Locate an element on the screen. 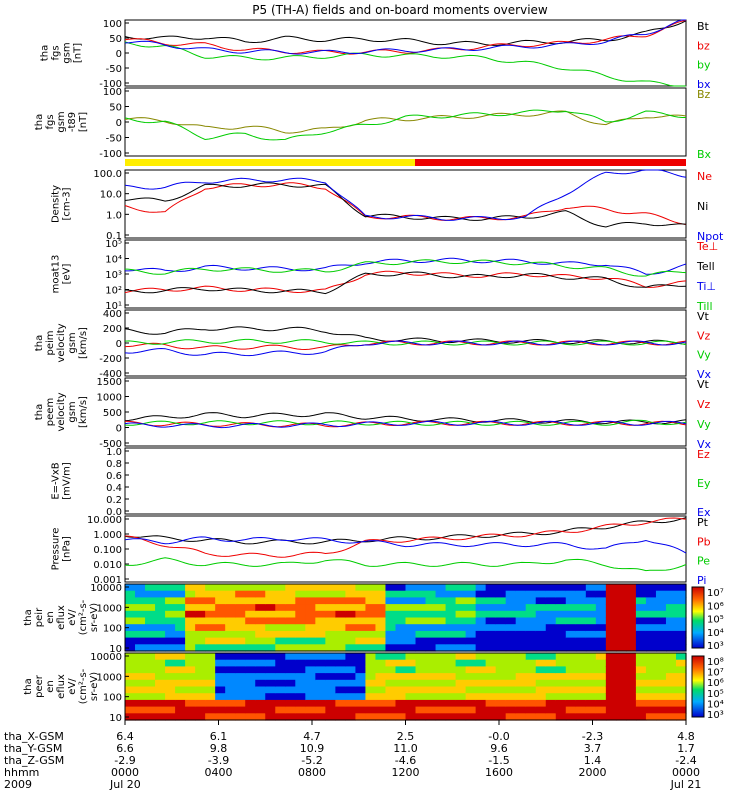  x-row-value: -2.9 is located at coordinates (124, 760).